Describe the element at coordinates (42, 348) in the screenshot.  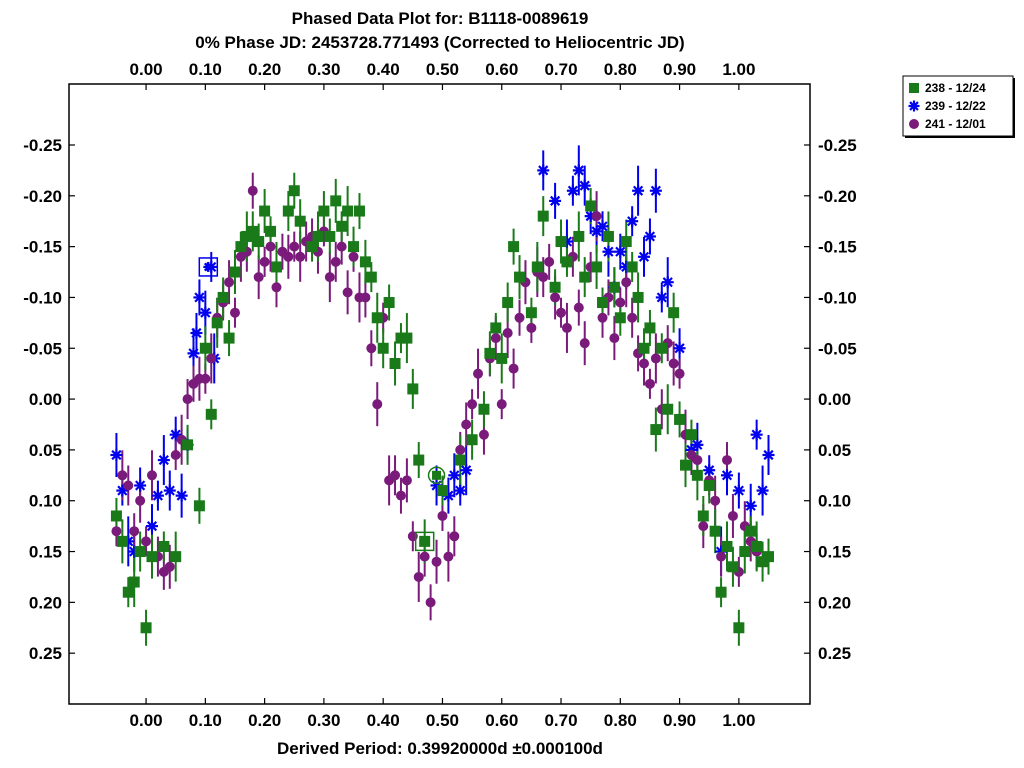
I see `y-tick-label-left: -0.05` at that location.